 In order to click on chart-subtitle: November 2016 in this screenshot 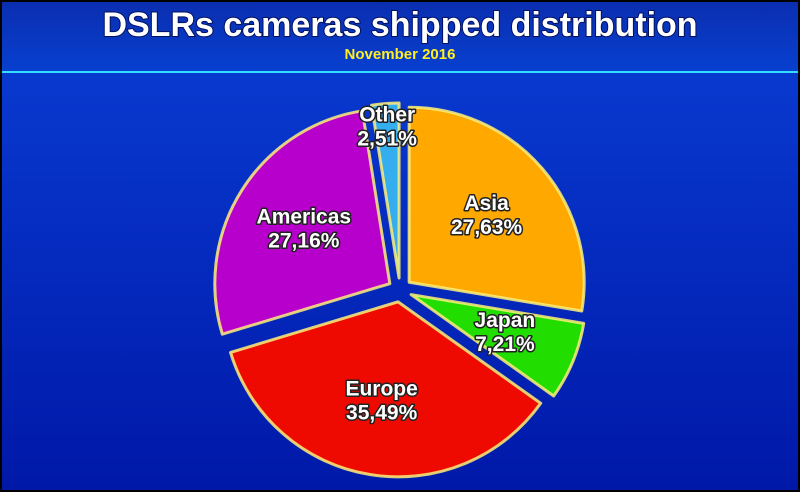, I will do `click(400, 54)`.